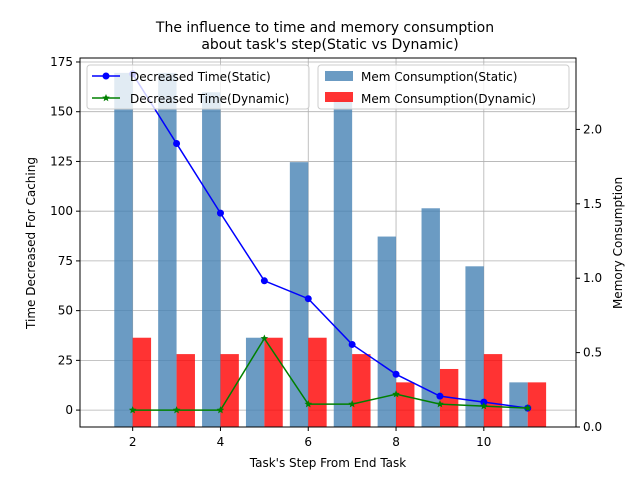  What do you see at coordinates (592, 427) in the screenshot?
I see `y-right-tick-label: 0.0` at bounding box center [592, 427].